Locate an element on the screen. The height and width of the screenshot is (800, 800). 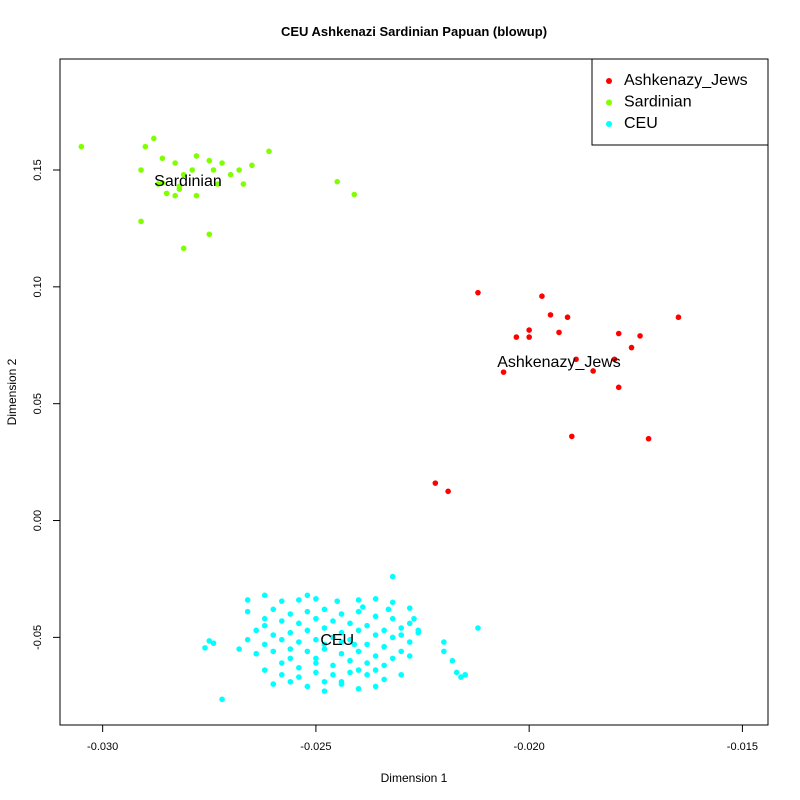
y-axis: -0.05 0.00 0.05 0.10 0.15 is located at coordinates (46, 404).